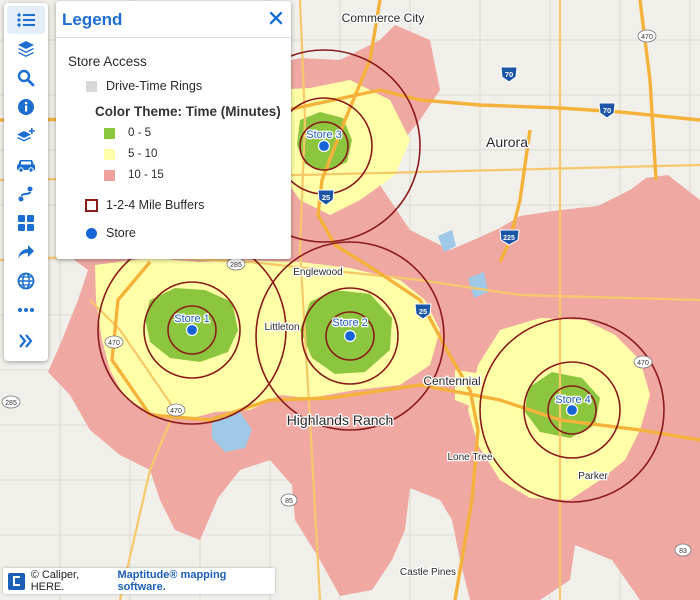 The image size is (700, 600). I want to click on city-label-castle-pines: Castle Pines, so click(428, 572).